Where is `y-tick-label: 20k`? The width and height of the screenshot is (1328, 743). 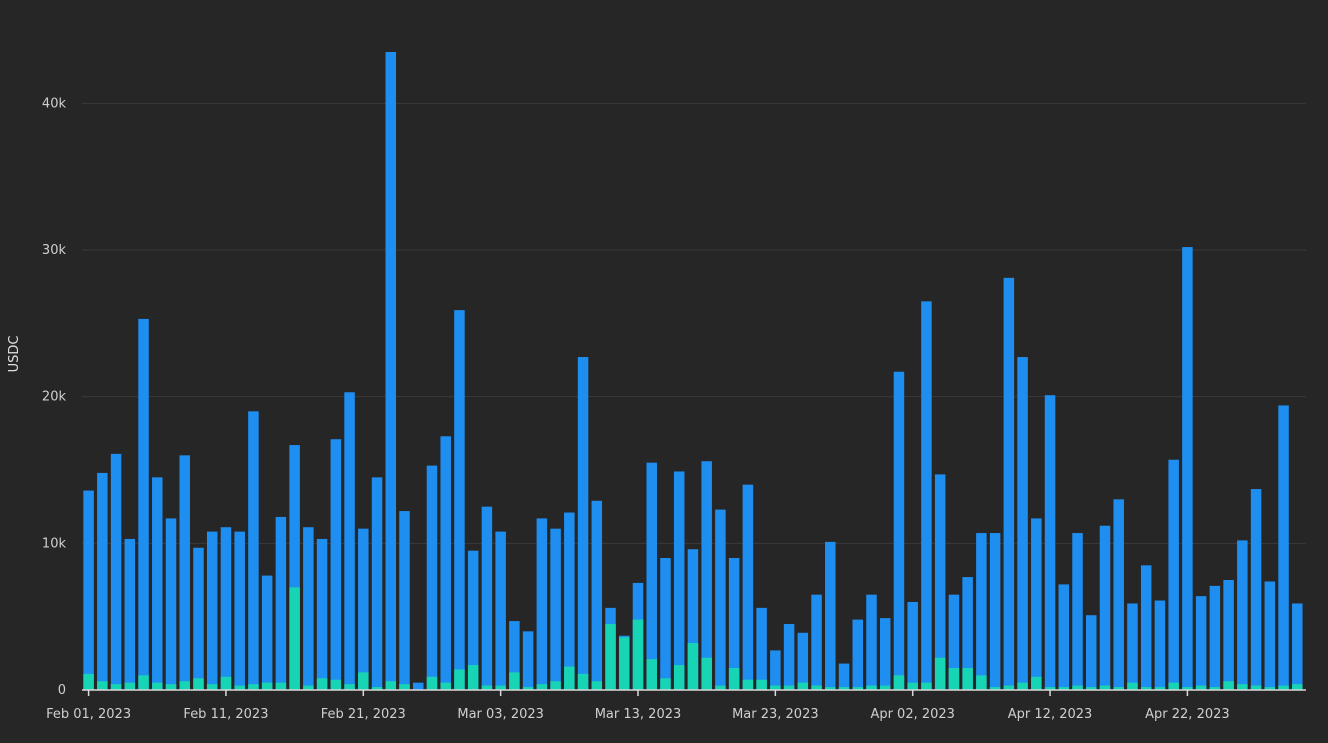 y-tick-label: 20k is located at coordinates (54, 397).